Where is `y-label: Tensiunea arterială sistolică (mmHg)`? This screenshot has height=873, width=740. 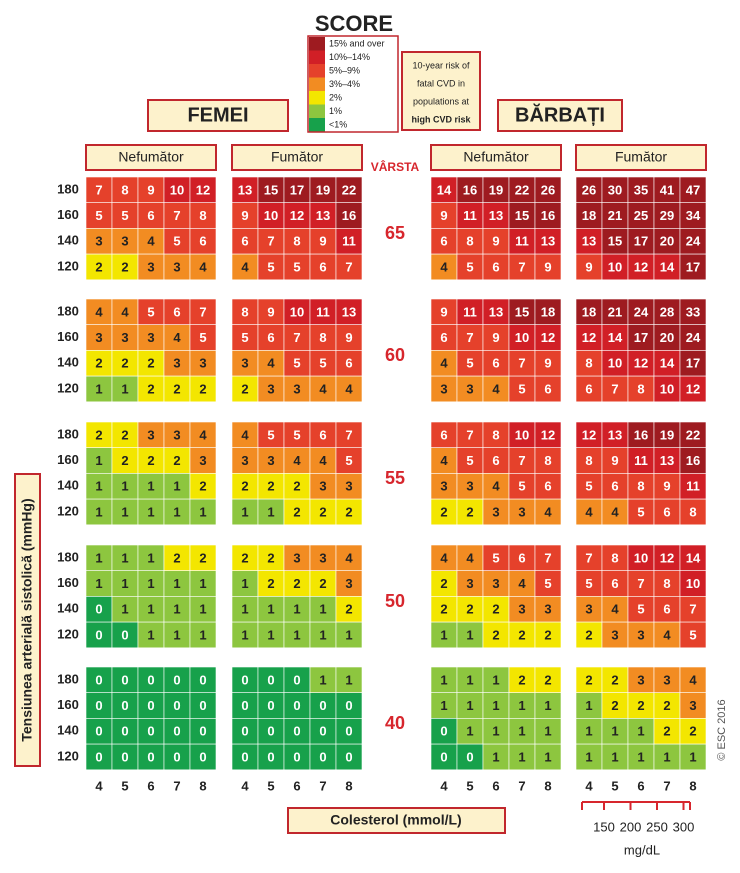
y-label: Tensiunea arterială sistolică (mmHg) is located at coordinates (27, 619).